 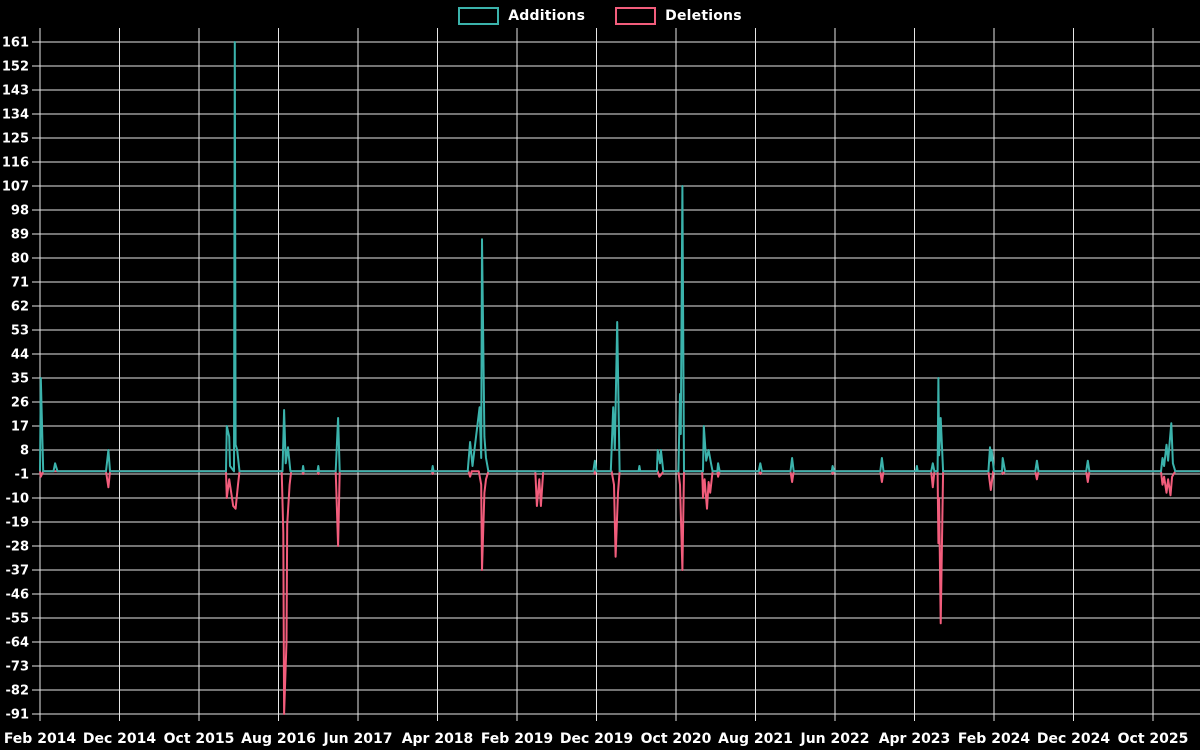 What do you see at coordinates (15, 67) in the screenshot?
I see `svg-text: 152` at bounding box center [15, 67].